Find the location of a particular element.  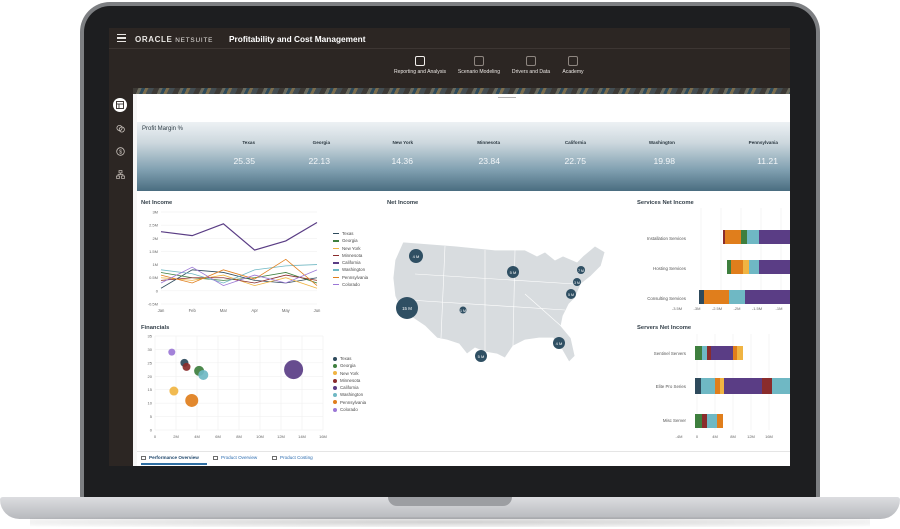

line-y-tick: 0.5M is located at coordinates (153, 277).